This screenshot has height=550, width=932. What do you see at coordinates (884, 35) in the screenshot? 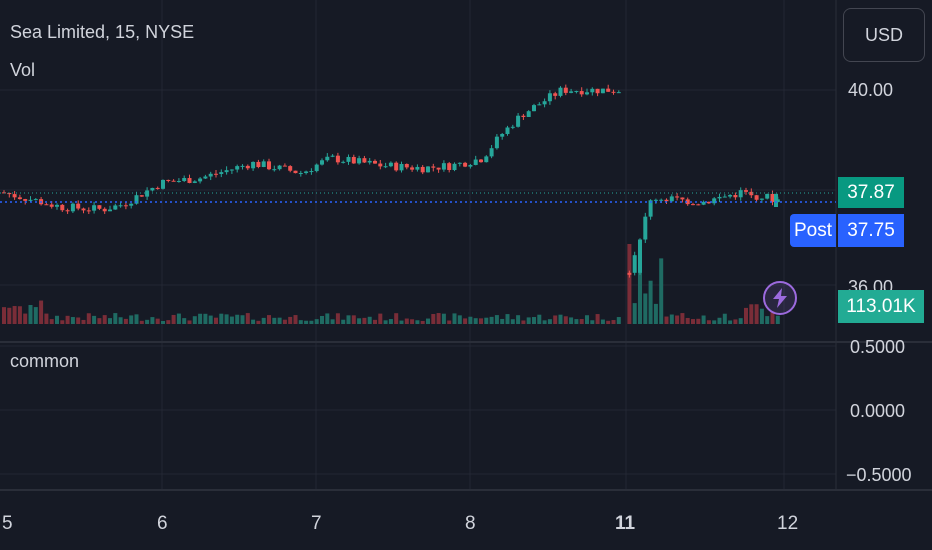
I see `currency-button: USD` at bounding box center [884, 35].